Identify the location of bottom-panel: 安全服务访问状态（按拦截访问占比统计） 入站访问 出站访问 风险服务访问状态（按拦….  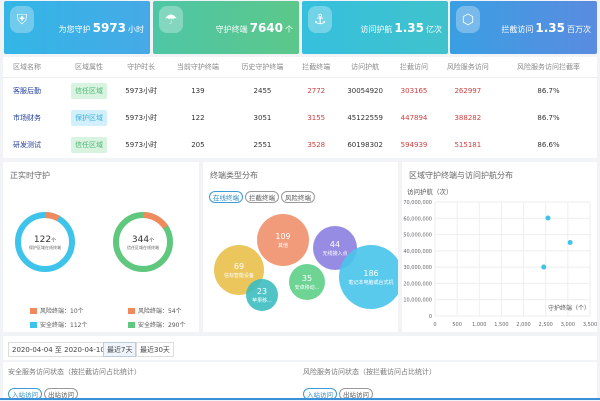
(300, 381).